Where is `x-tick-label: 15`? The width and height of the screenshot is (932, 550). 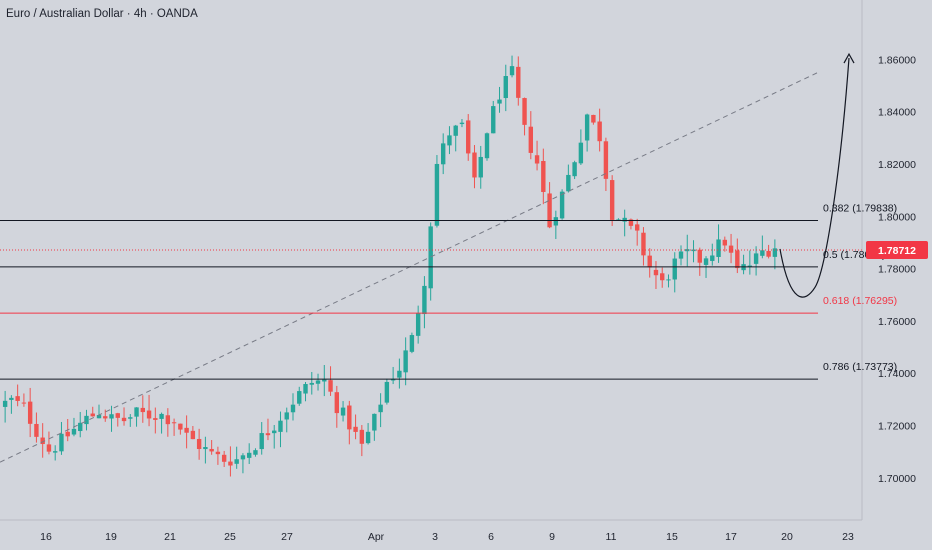 x-tick-label: 15 is located at coordinates (672, 537).